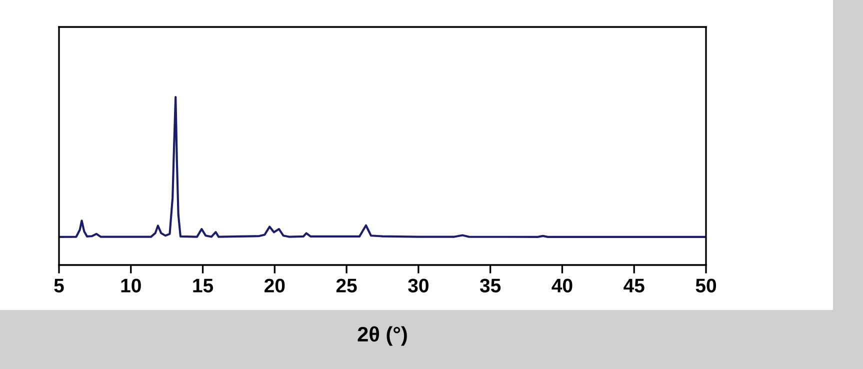 This screenshot has width=863, height=369. What do you see at coordinates (562, 285) in the screenshot?
I see `x-tick-label: 40` at bounding box center [562, 285].